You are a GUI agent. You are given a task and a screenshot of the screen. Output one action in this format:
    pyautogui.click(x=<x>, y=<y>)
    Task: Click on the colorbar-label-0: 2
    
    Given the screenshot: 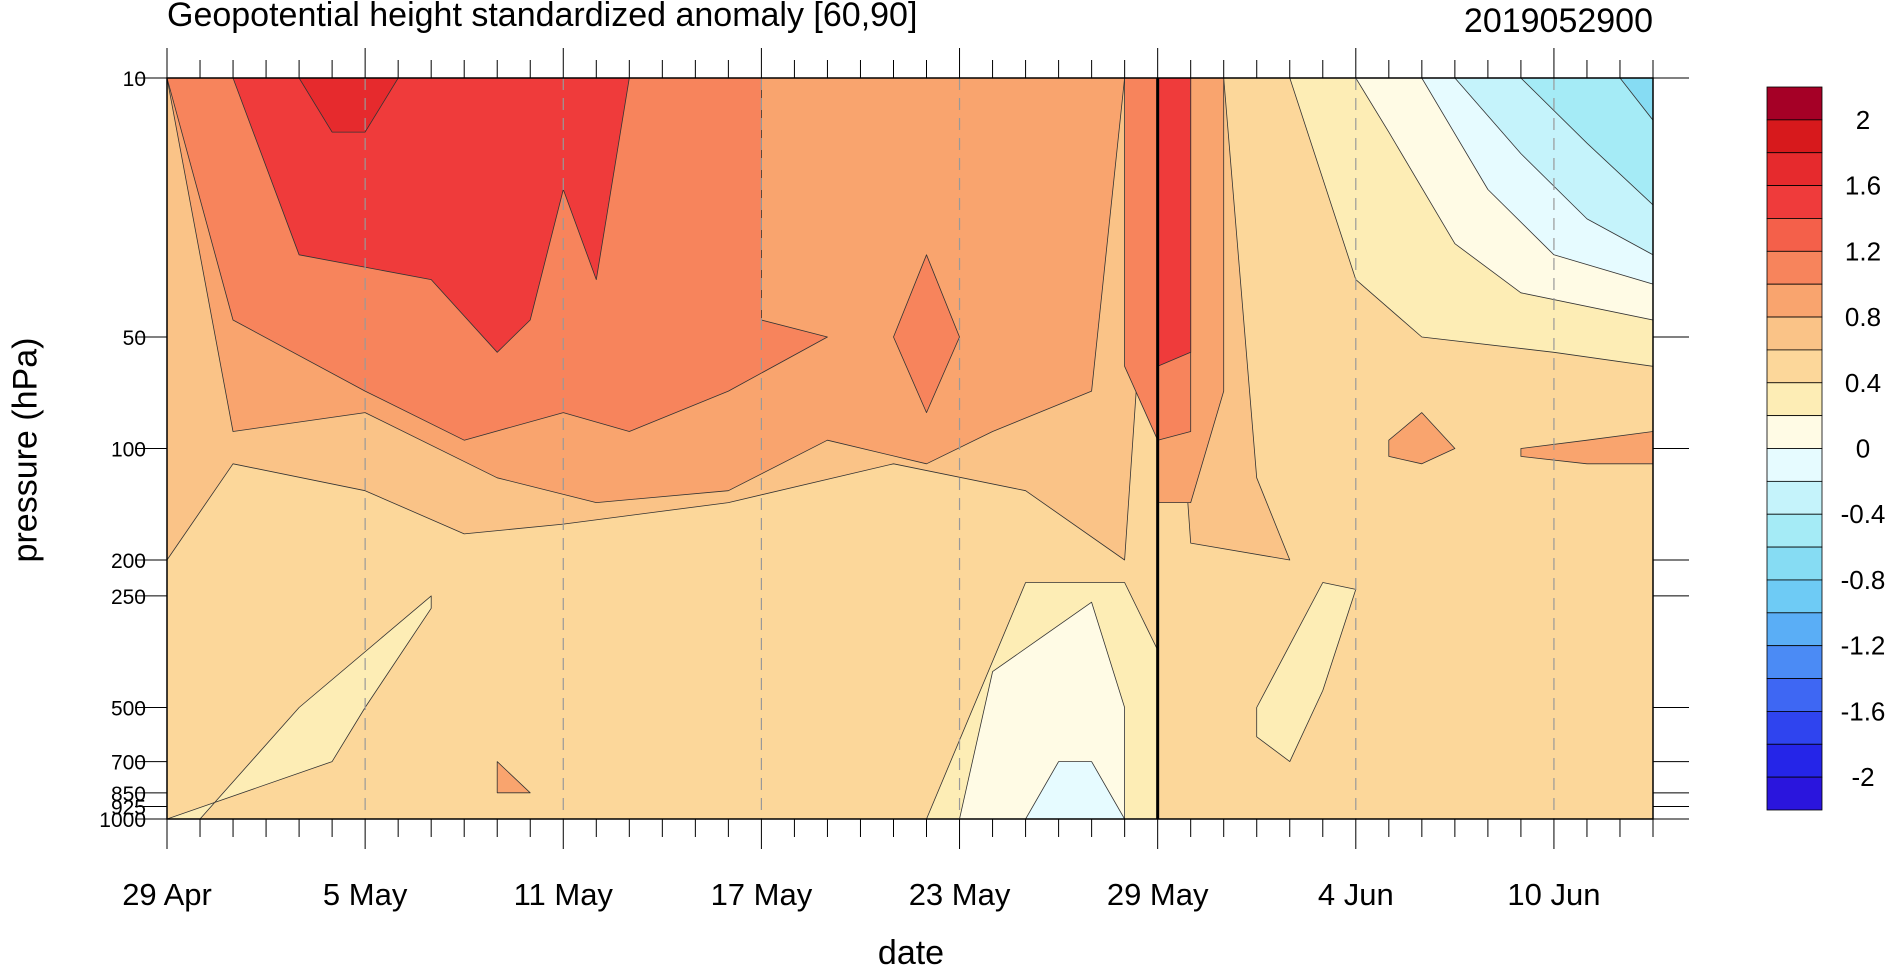 What is the action you would take?
    pyautogui.click(x=1863, y=120)
    